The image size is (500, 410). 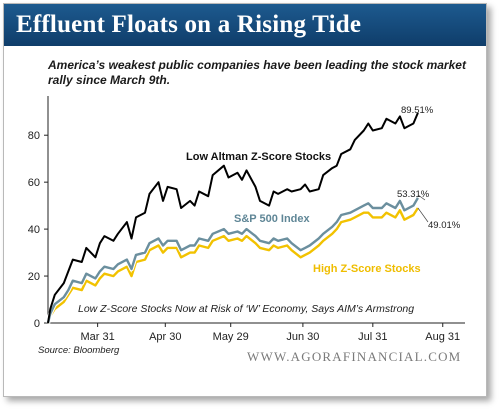 What do you see at coordinates (34, 277) in the screenshot?
I see `y-tick-label: 20` at bounding box center [34, 277].